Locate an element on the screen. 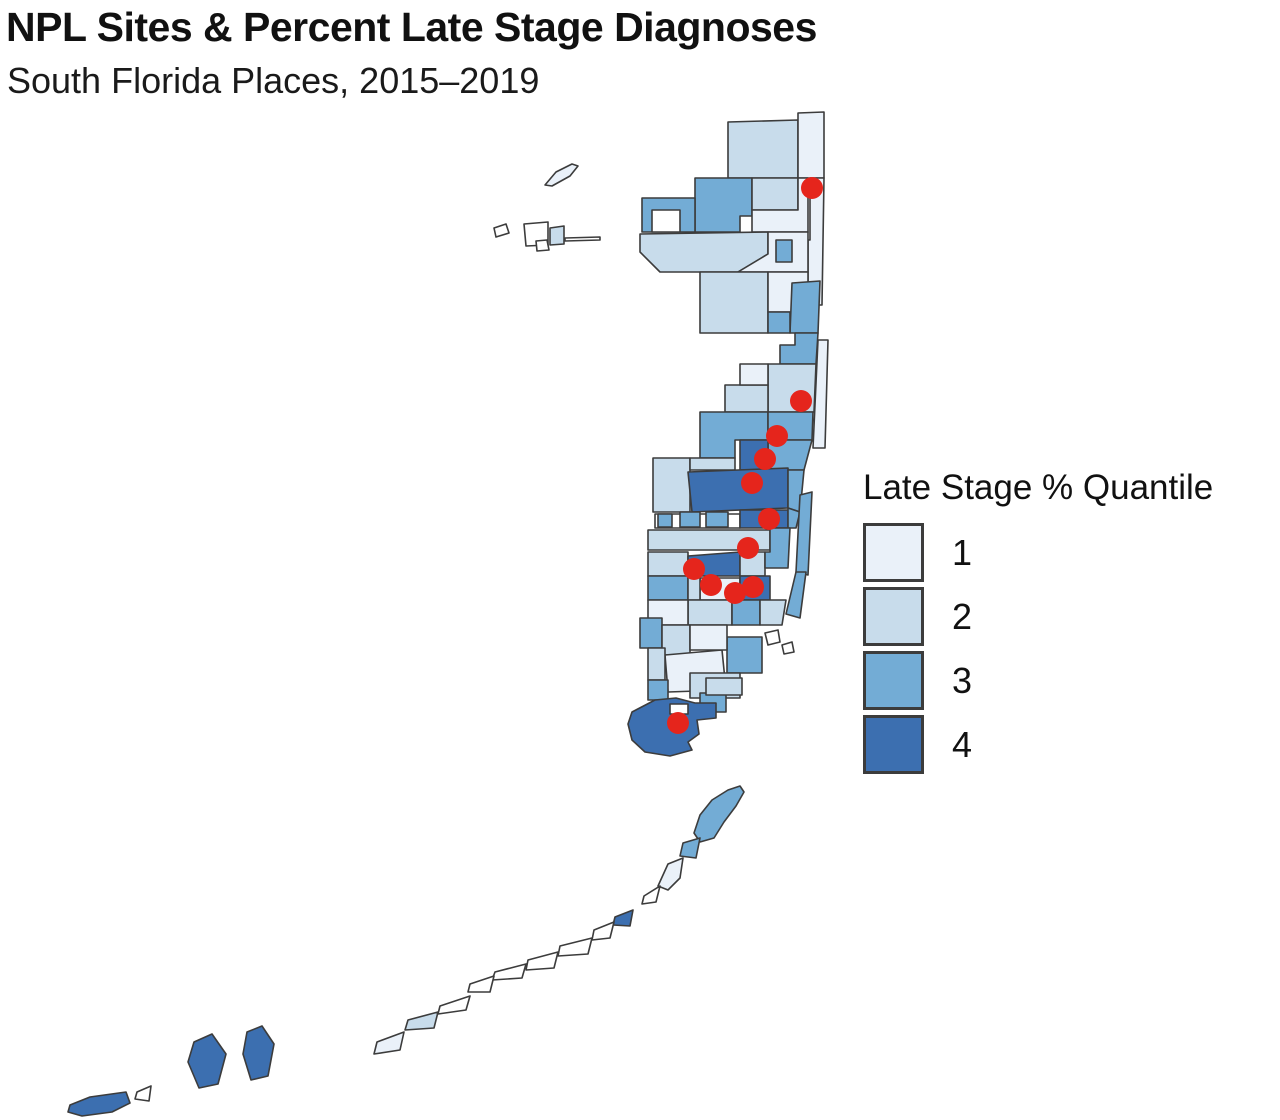 This screenshot has width=1280, height=1120. legend-label: 1 is located at coordinates (962, 552).